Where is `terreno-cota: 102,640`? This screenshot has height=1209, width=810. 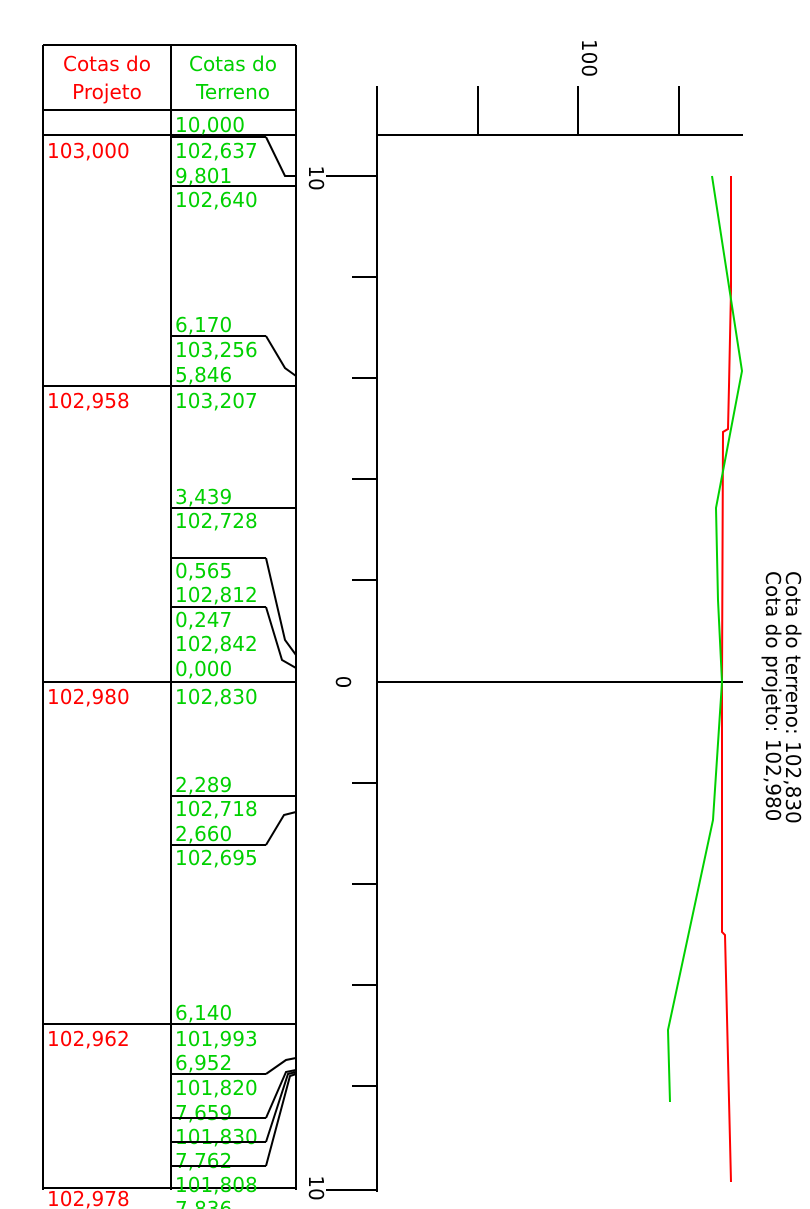 terreno-cota: 102,640 is located at coordinates (216, 200).